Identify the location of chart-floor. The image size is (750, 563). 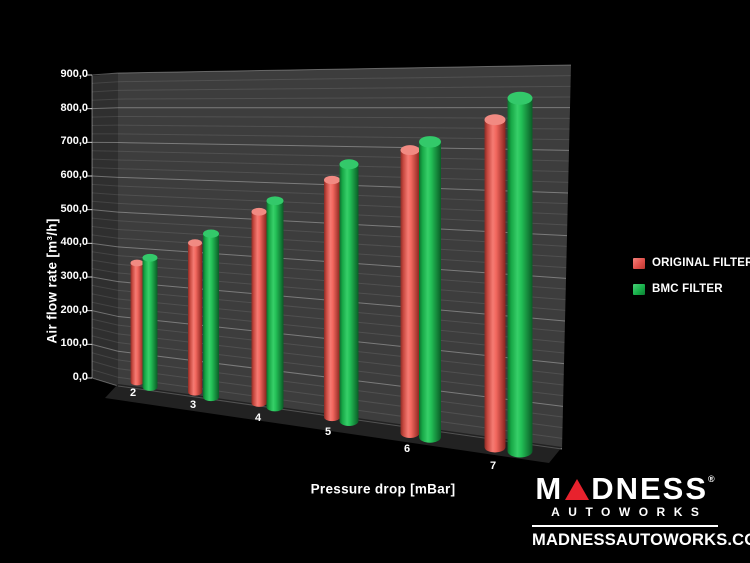
(333, 423).